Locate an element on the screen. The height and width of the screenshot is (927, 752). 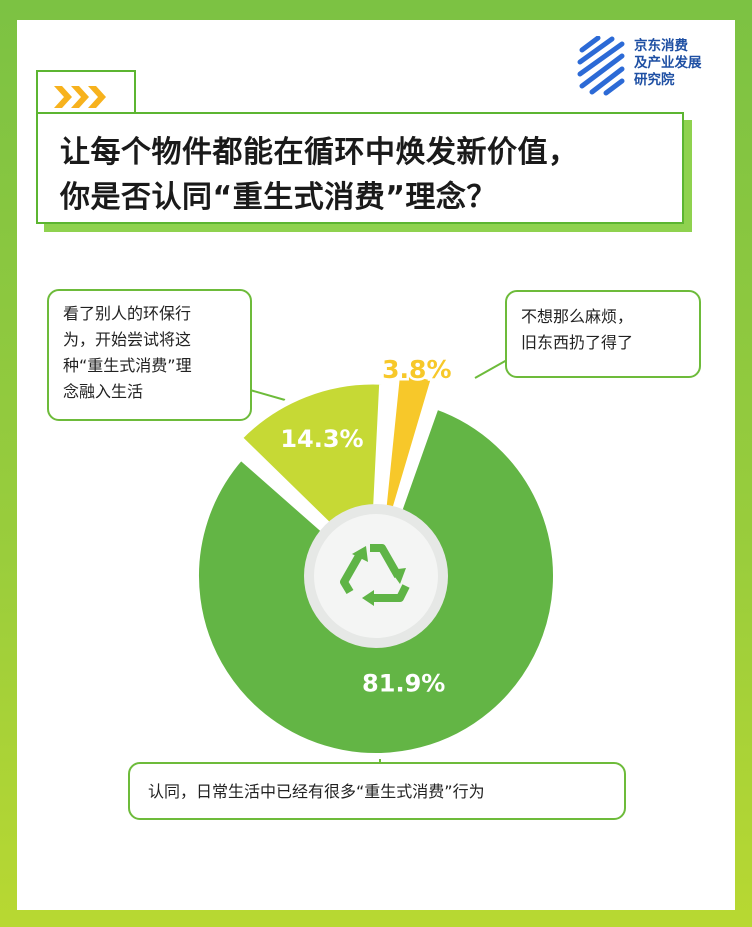
chevron-right-icon is located at coordinates (80, 97).